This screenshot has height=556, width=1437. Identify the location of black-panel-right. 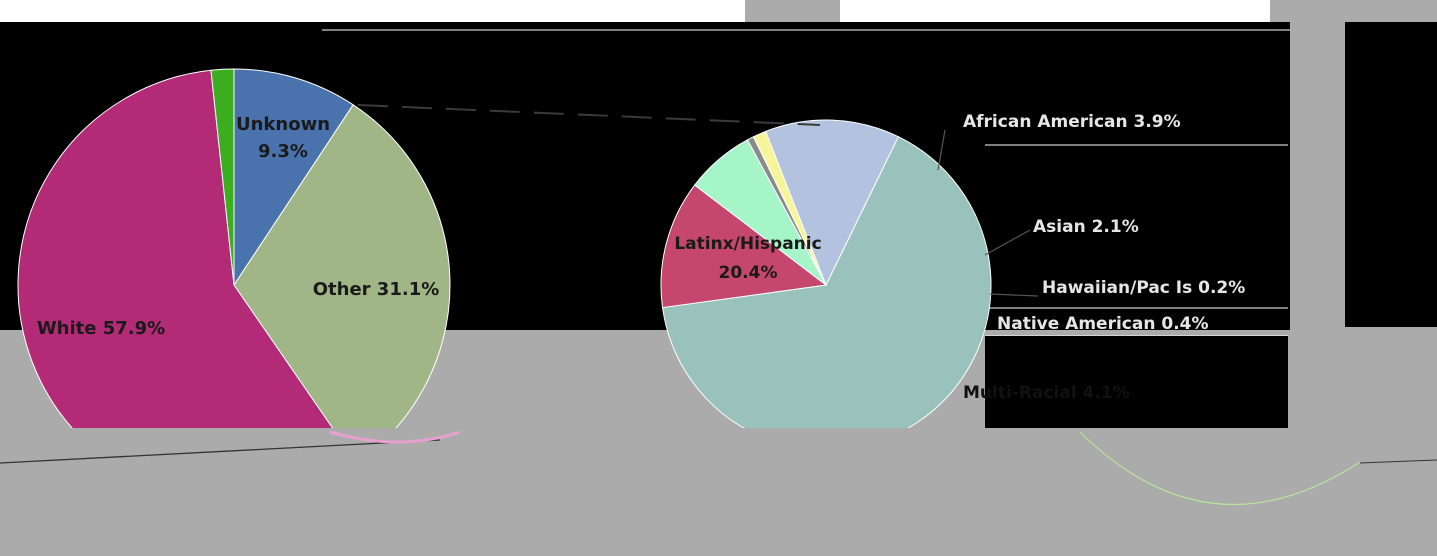
(1391, 174).